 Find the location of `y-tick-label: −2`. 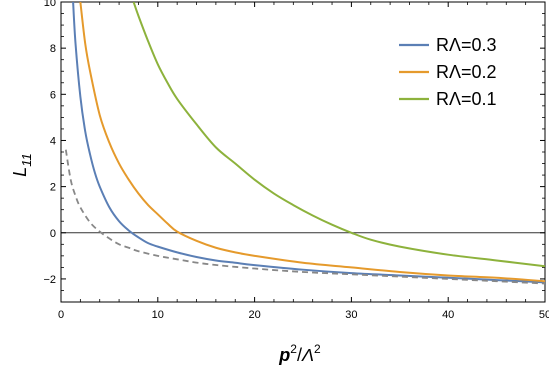

y-tick-label: −2 is located at coordinates (49, 280).